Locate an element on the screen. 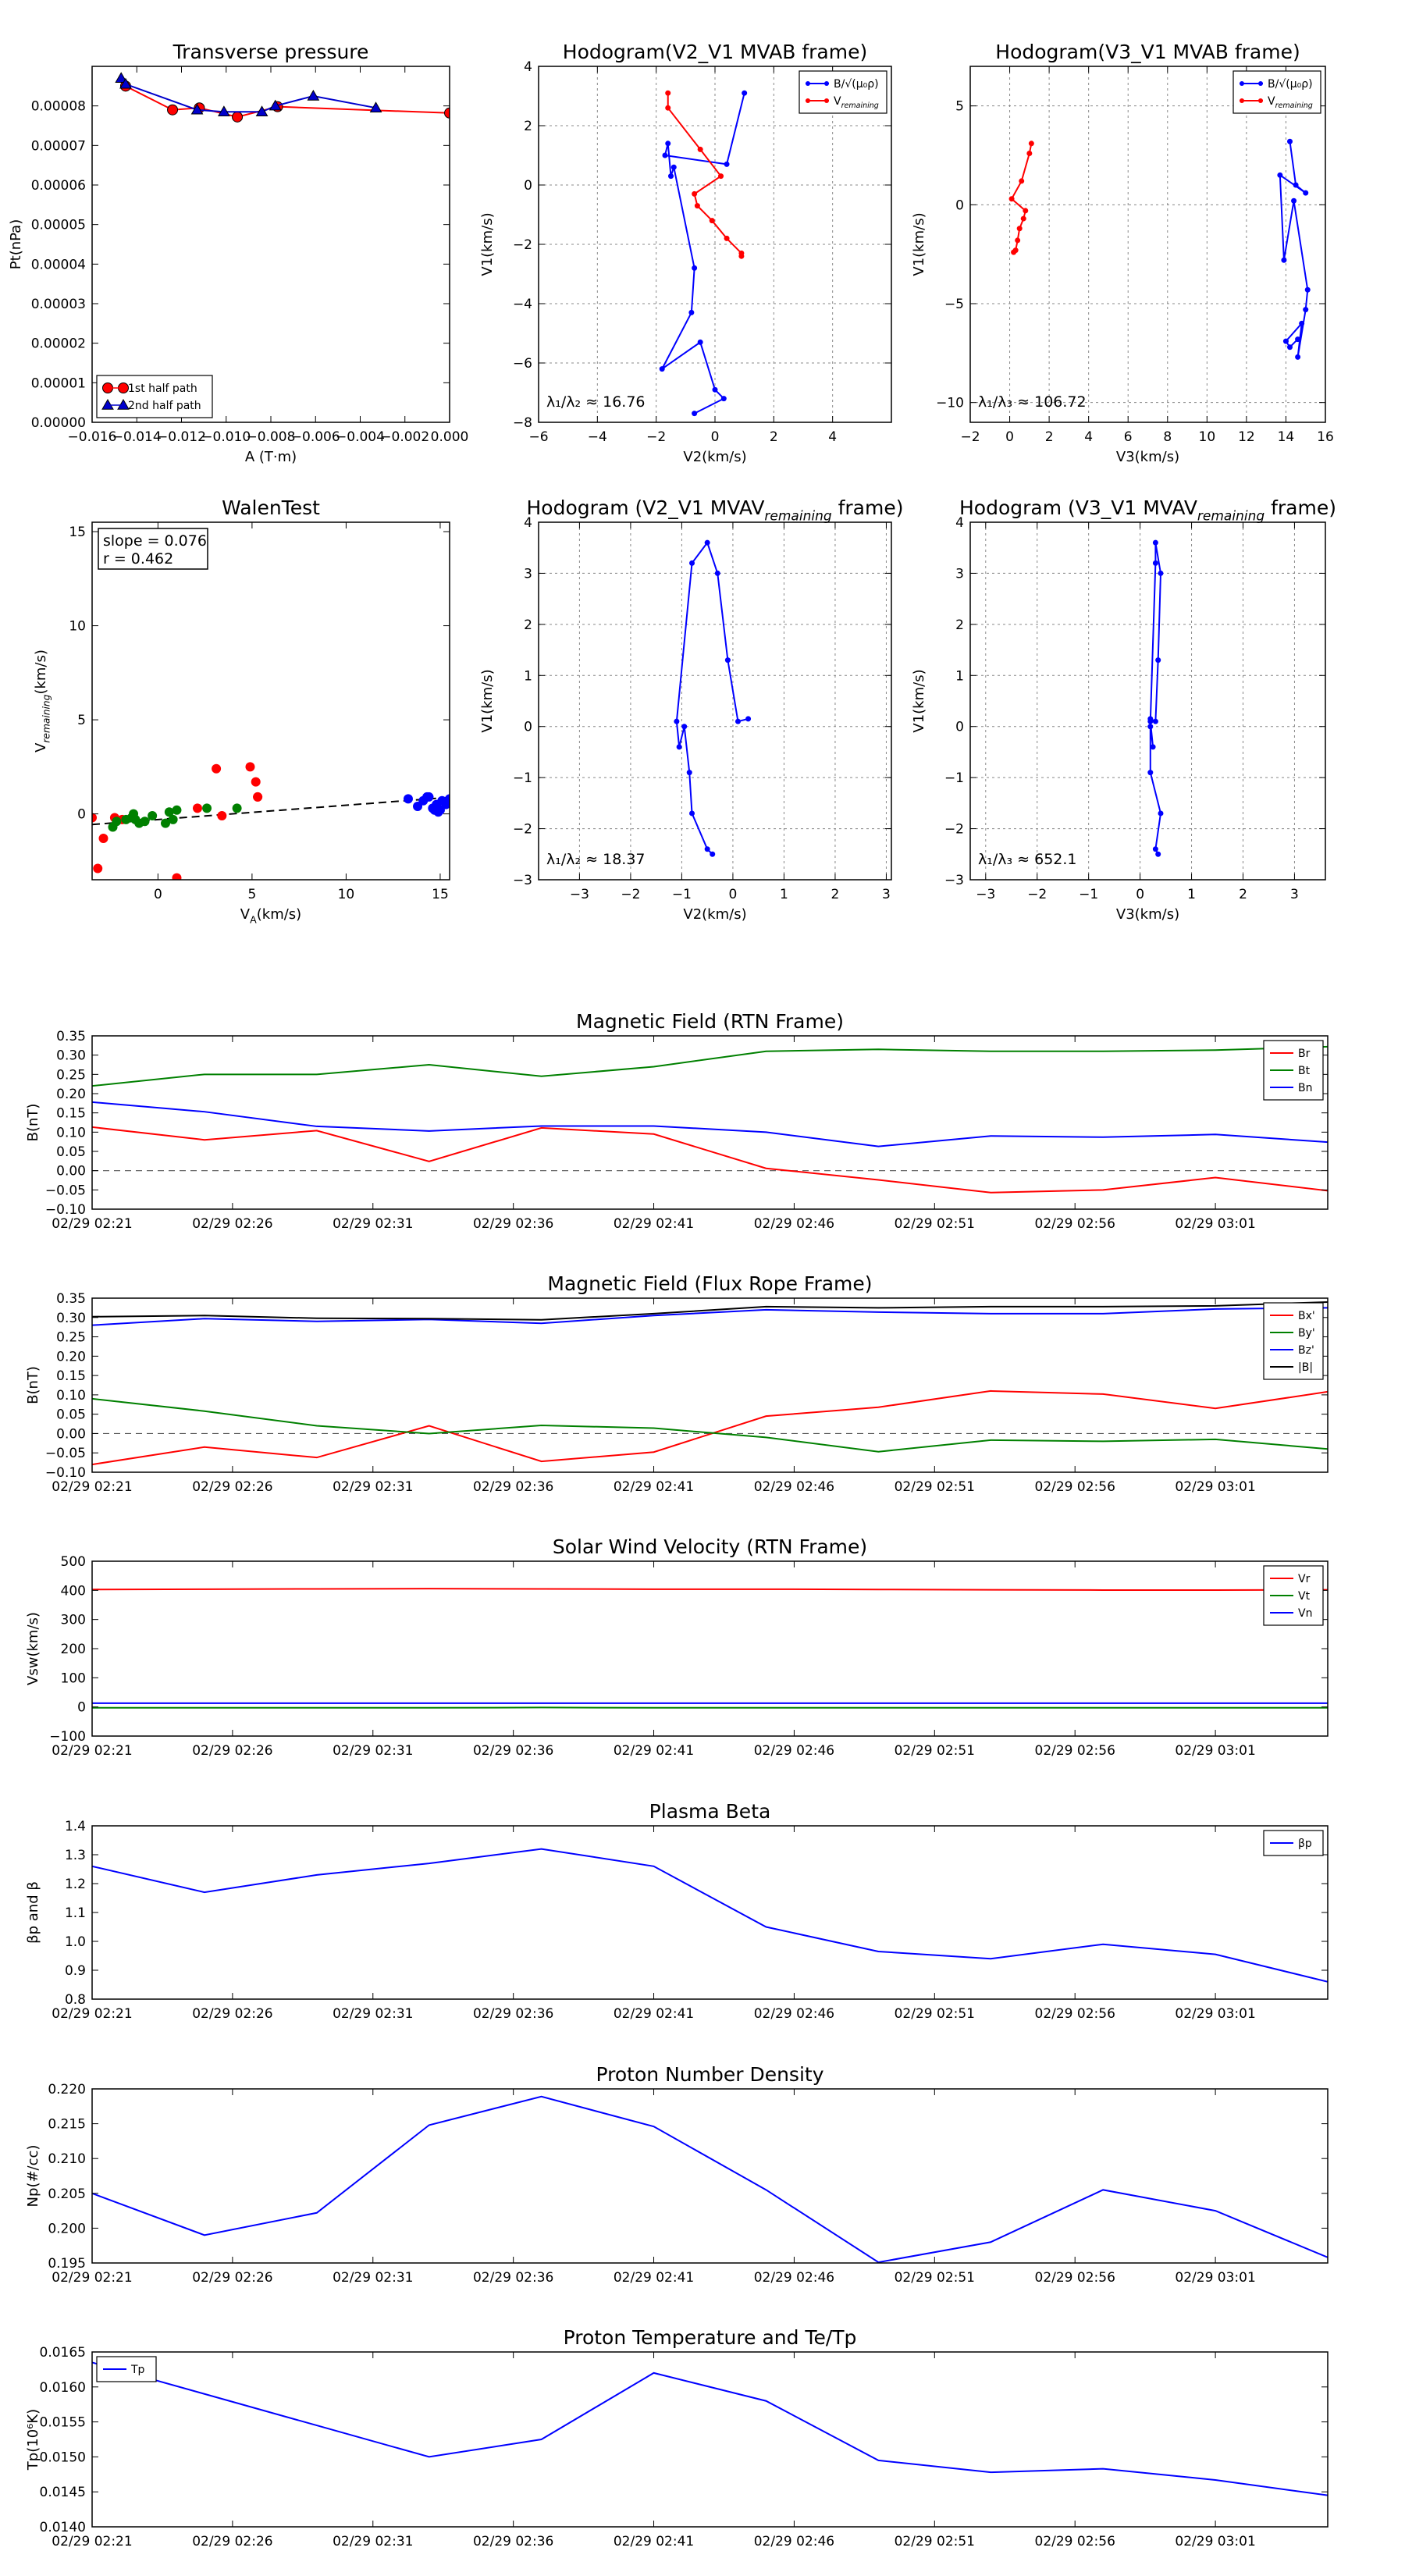 This screenshot has width=1405, height=2576. y-tick-label: 400 is located at coordinates (73, 1591).